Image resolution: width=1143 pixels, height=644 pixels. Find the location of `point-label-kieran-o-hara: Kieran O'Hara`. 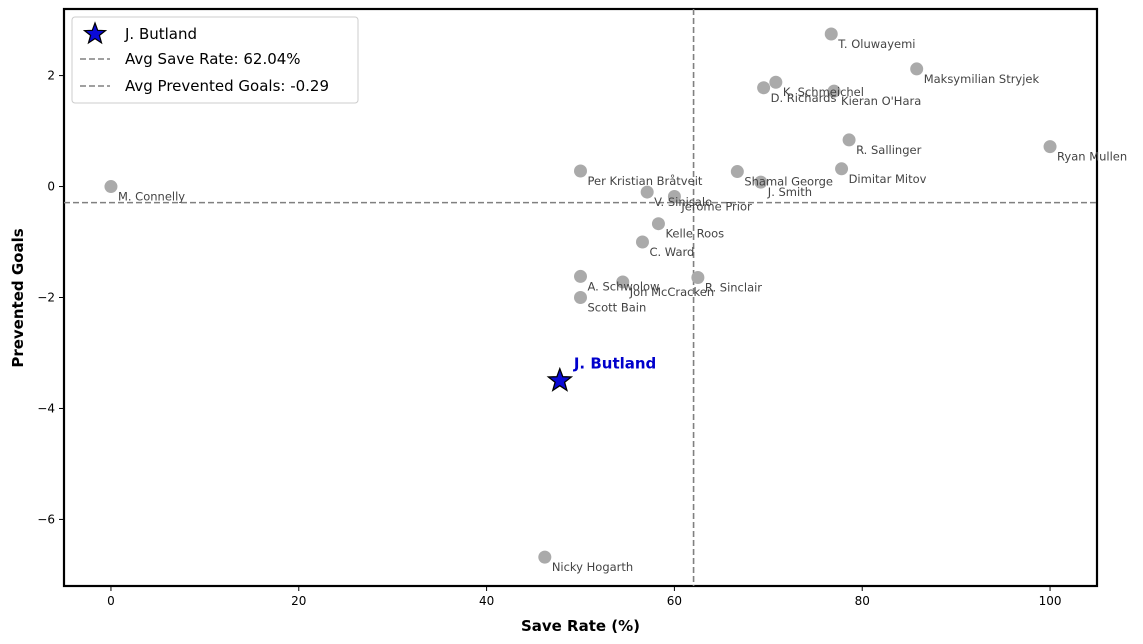

point-label-kieran-o-hara: Kieran O'Hara is located at coordinates (881, 101).